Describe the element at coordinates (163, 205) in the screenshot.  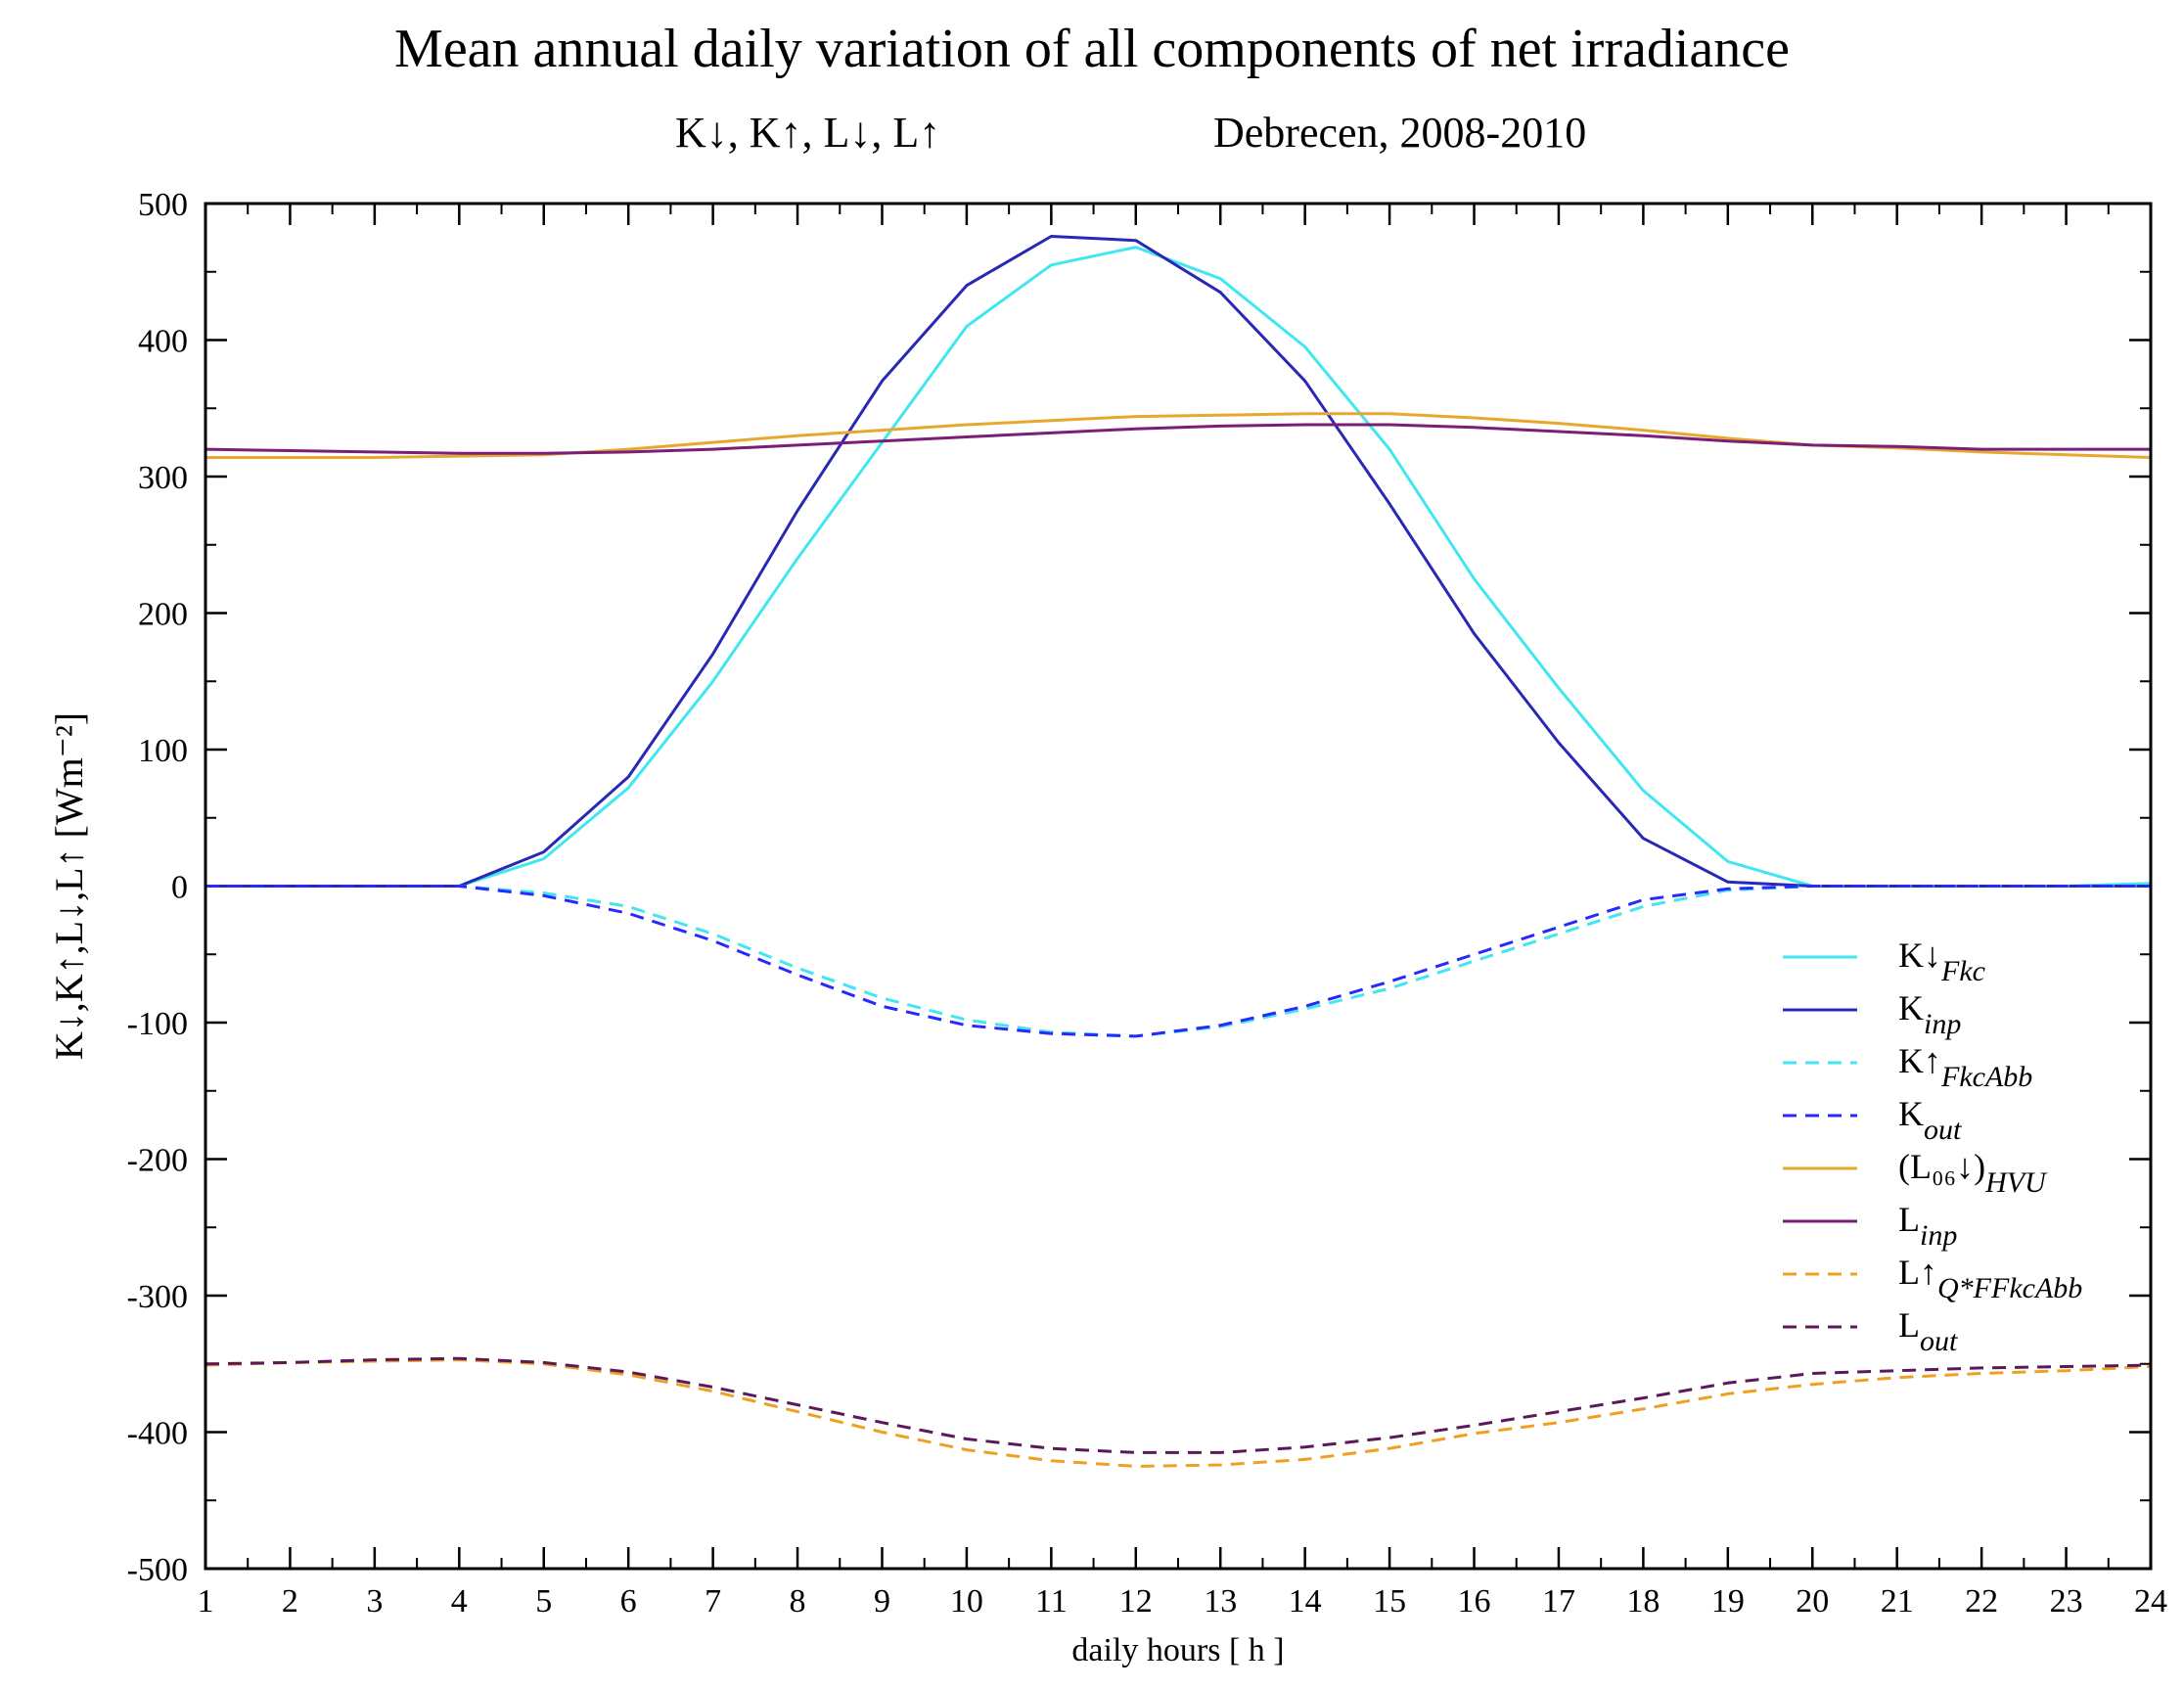
I see `y-tick-label: 500` at that location.